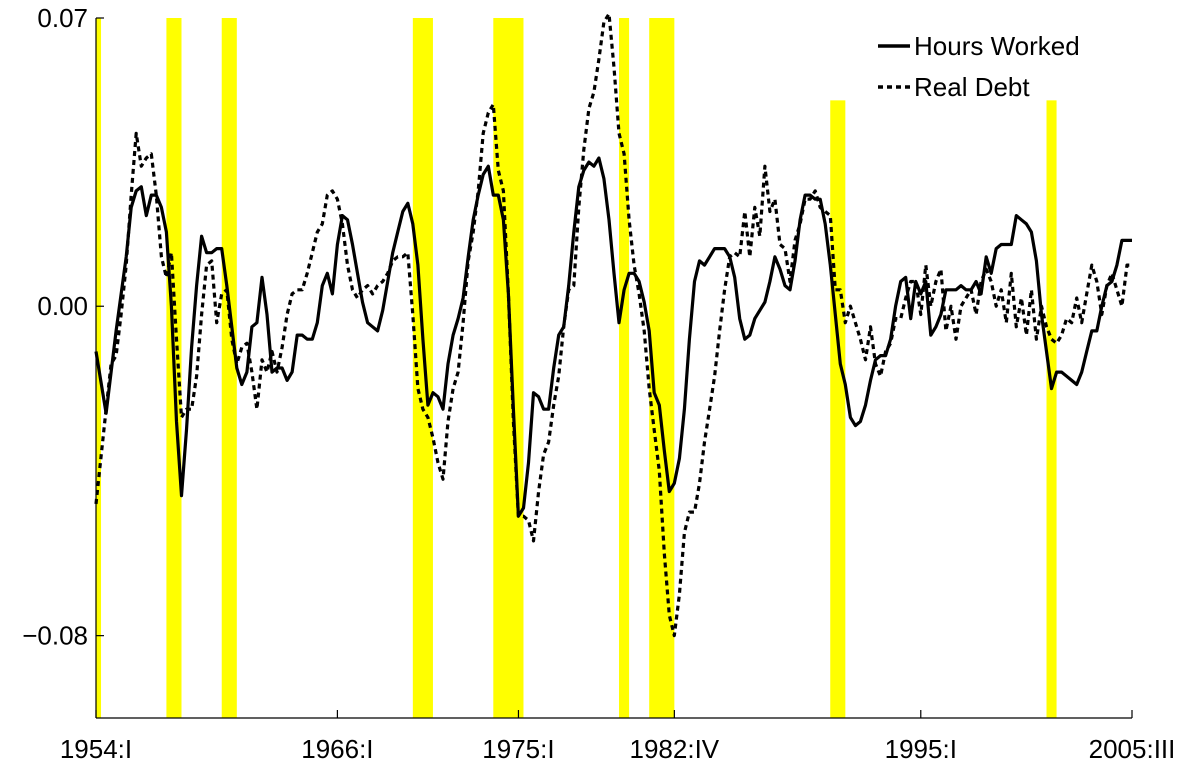 The width and height of the screenshot is (1199, 765). I want to click on x-tick-label: 1966:I, so click(337, 749).